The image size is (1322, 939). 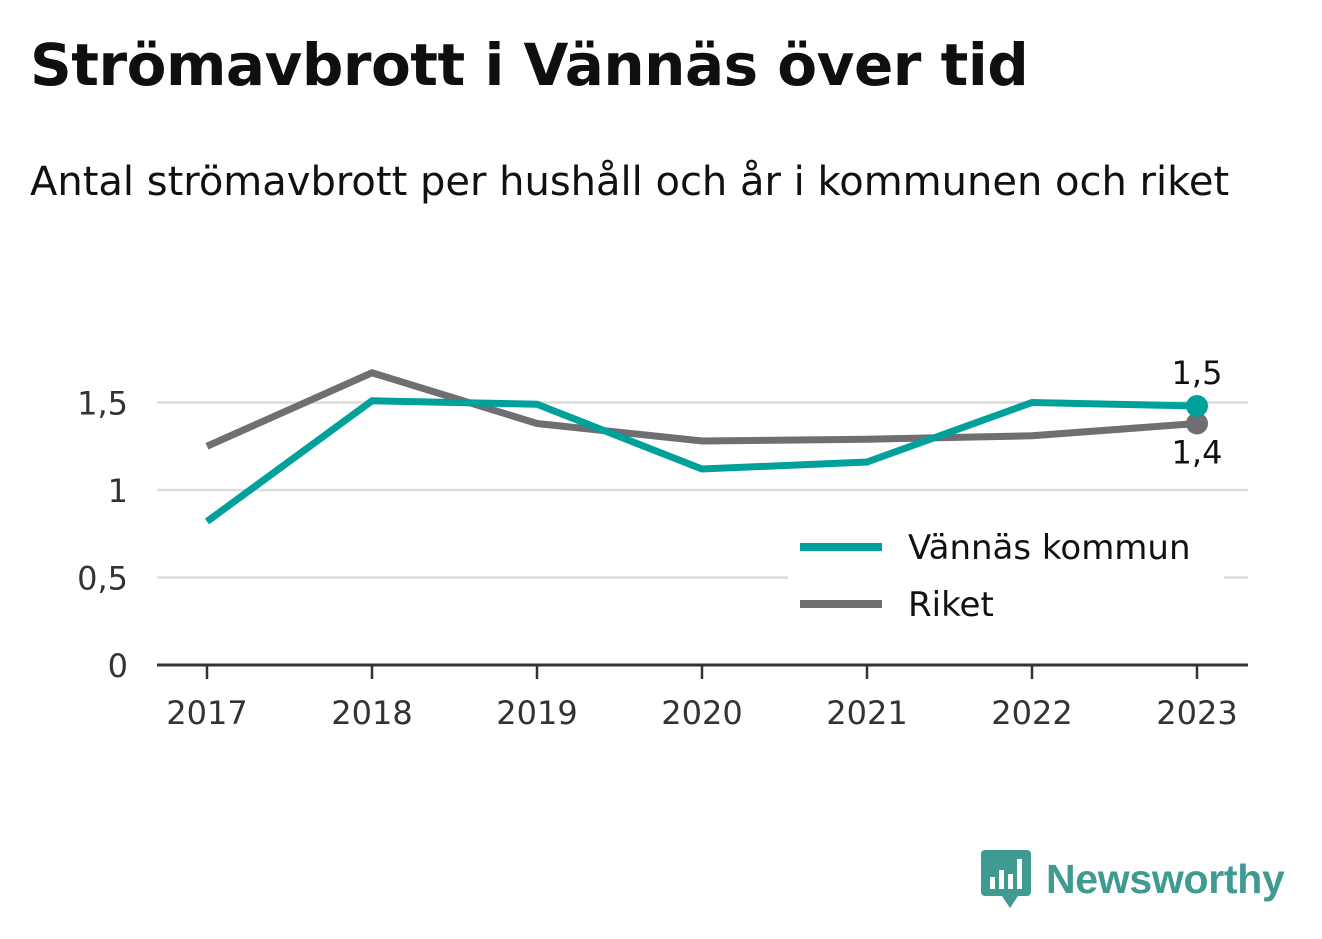 What do you see at coordinates (701, 713) in the screenshot?
I see `x-tick-label: 2020` at bounding box center [701, 713].